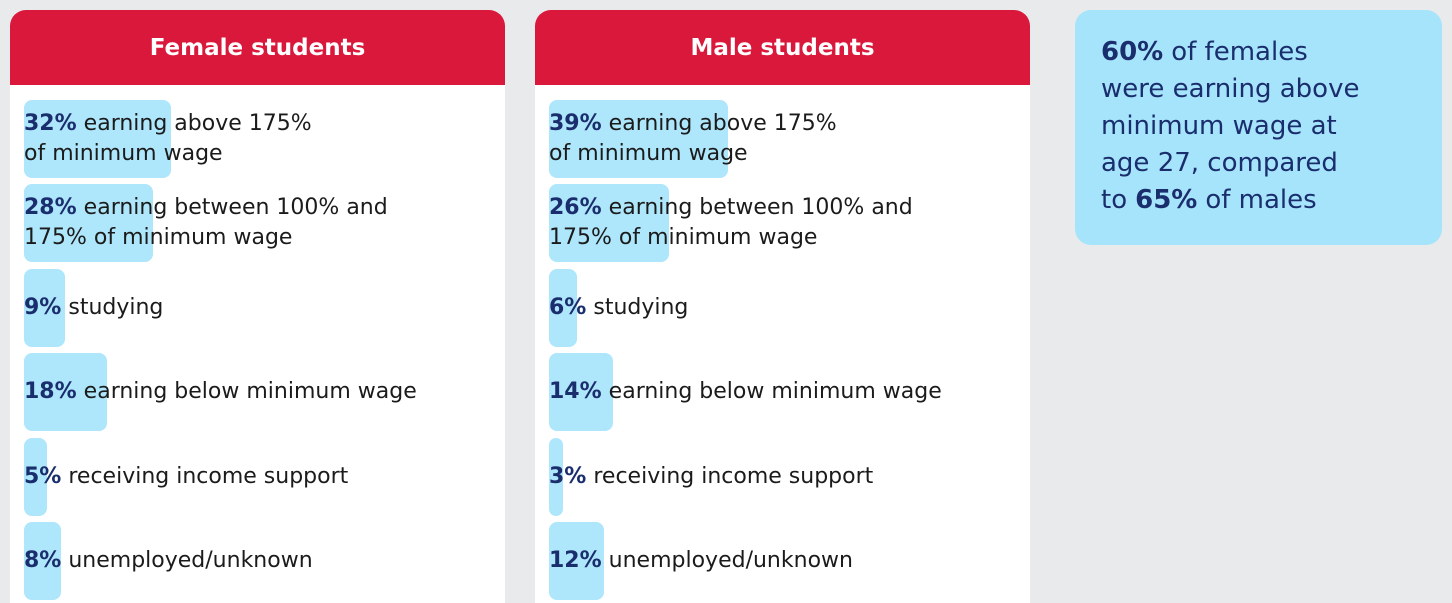  I want to click on callout-line: age 27, compared, so click(1258, 163).